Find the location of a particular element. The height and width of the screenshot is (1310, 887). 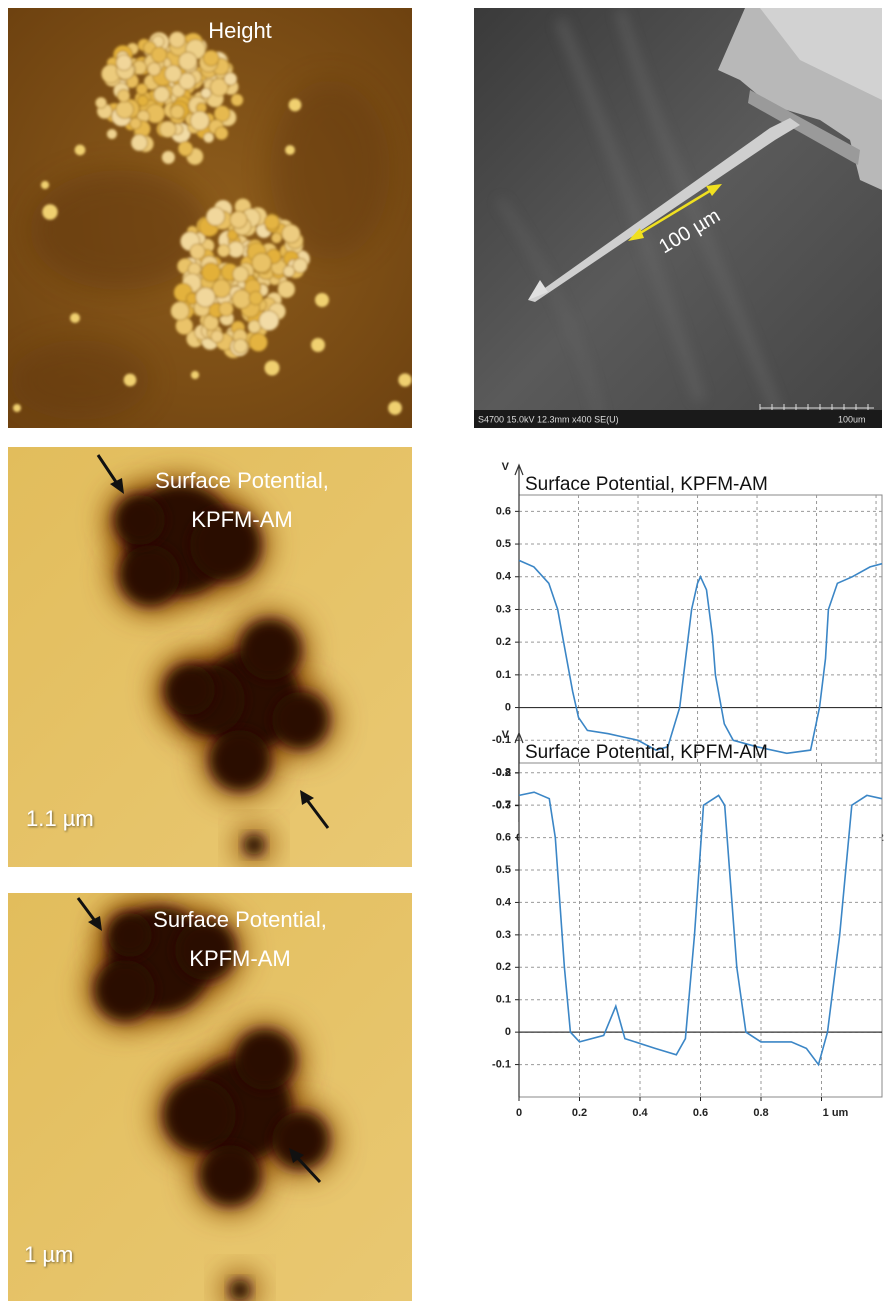

kpfm-image: Surface Potential, KPFM-AM 1.1 µm is located at coordinates (210, 657).